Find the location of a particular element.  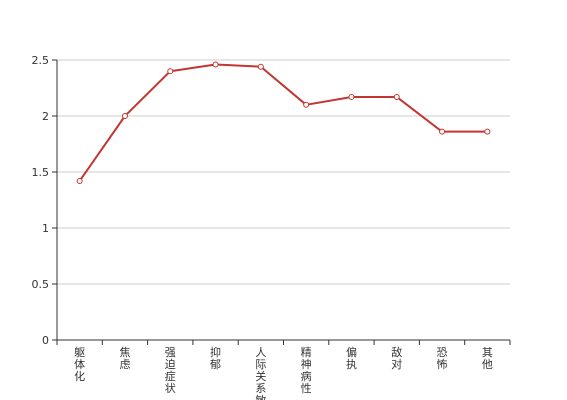

x-category-label: 强迫症状 is located at coordinates (170, 370).